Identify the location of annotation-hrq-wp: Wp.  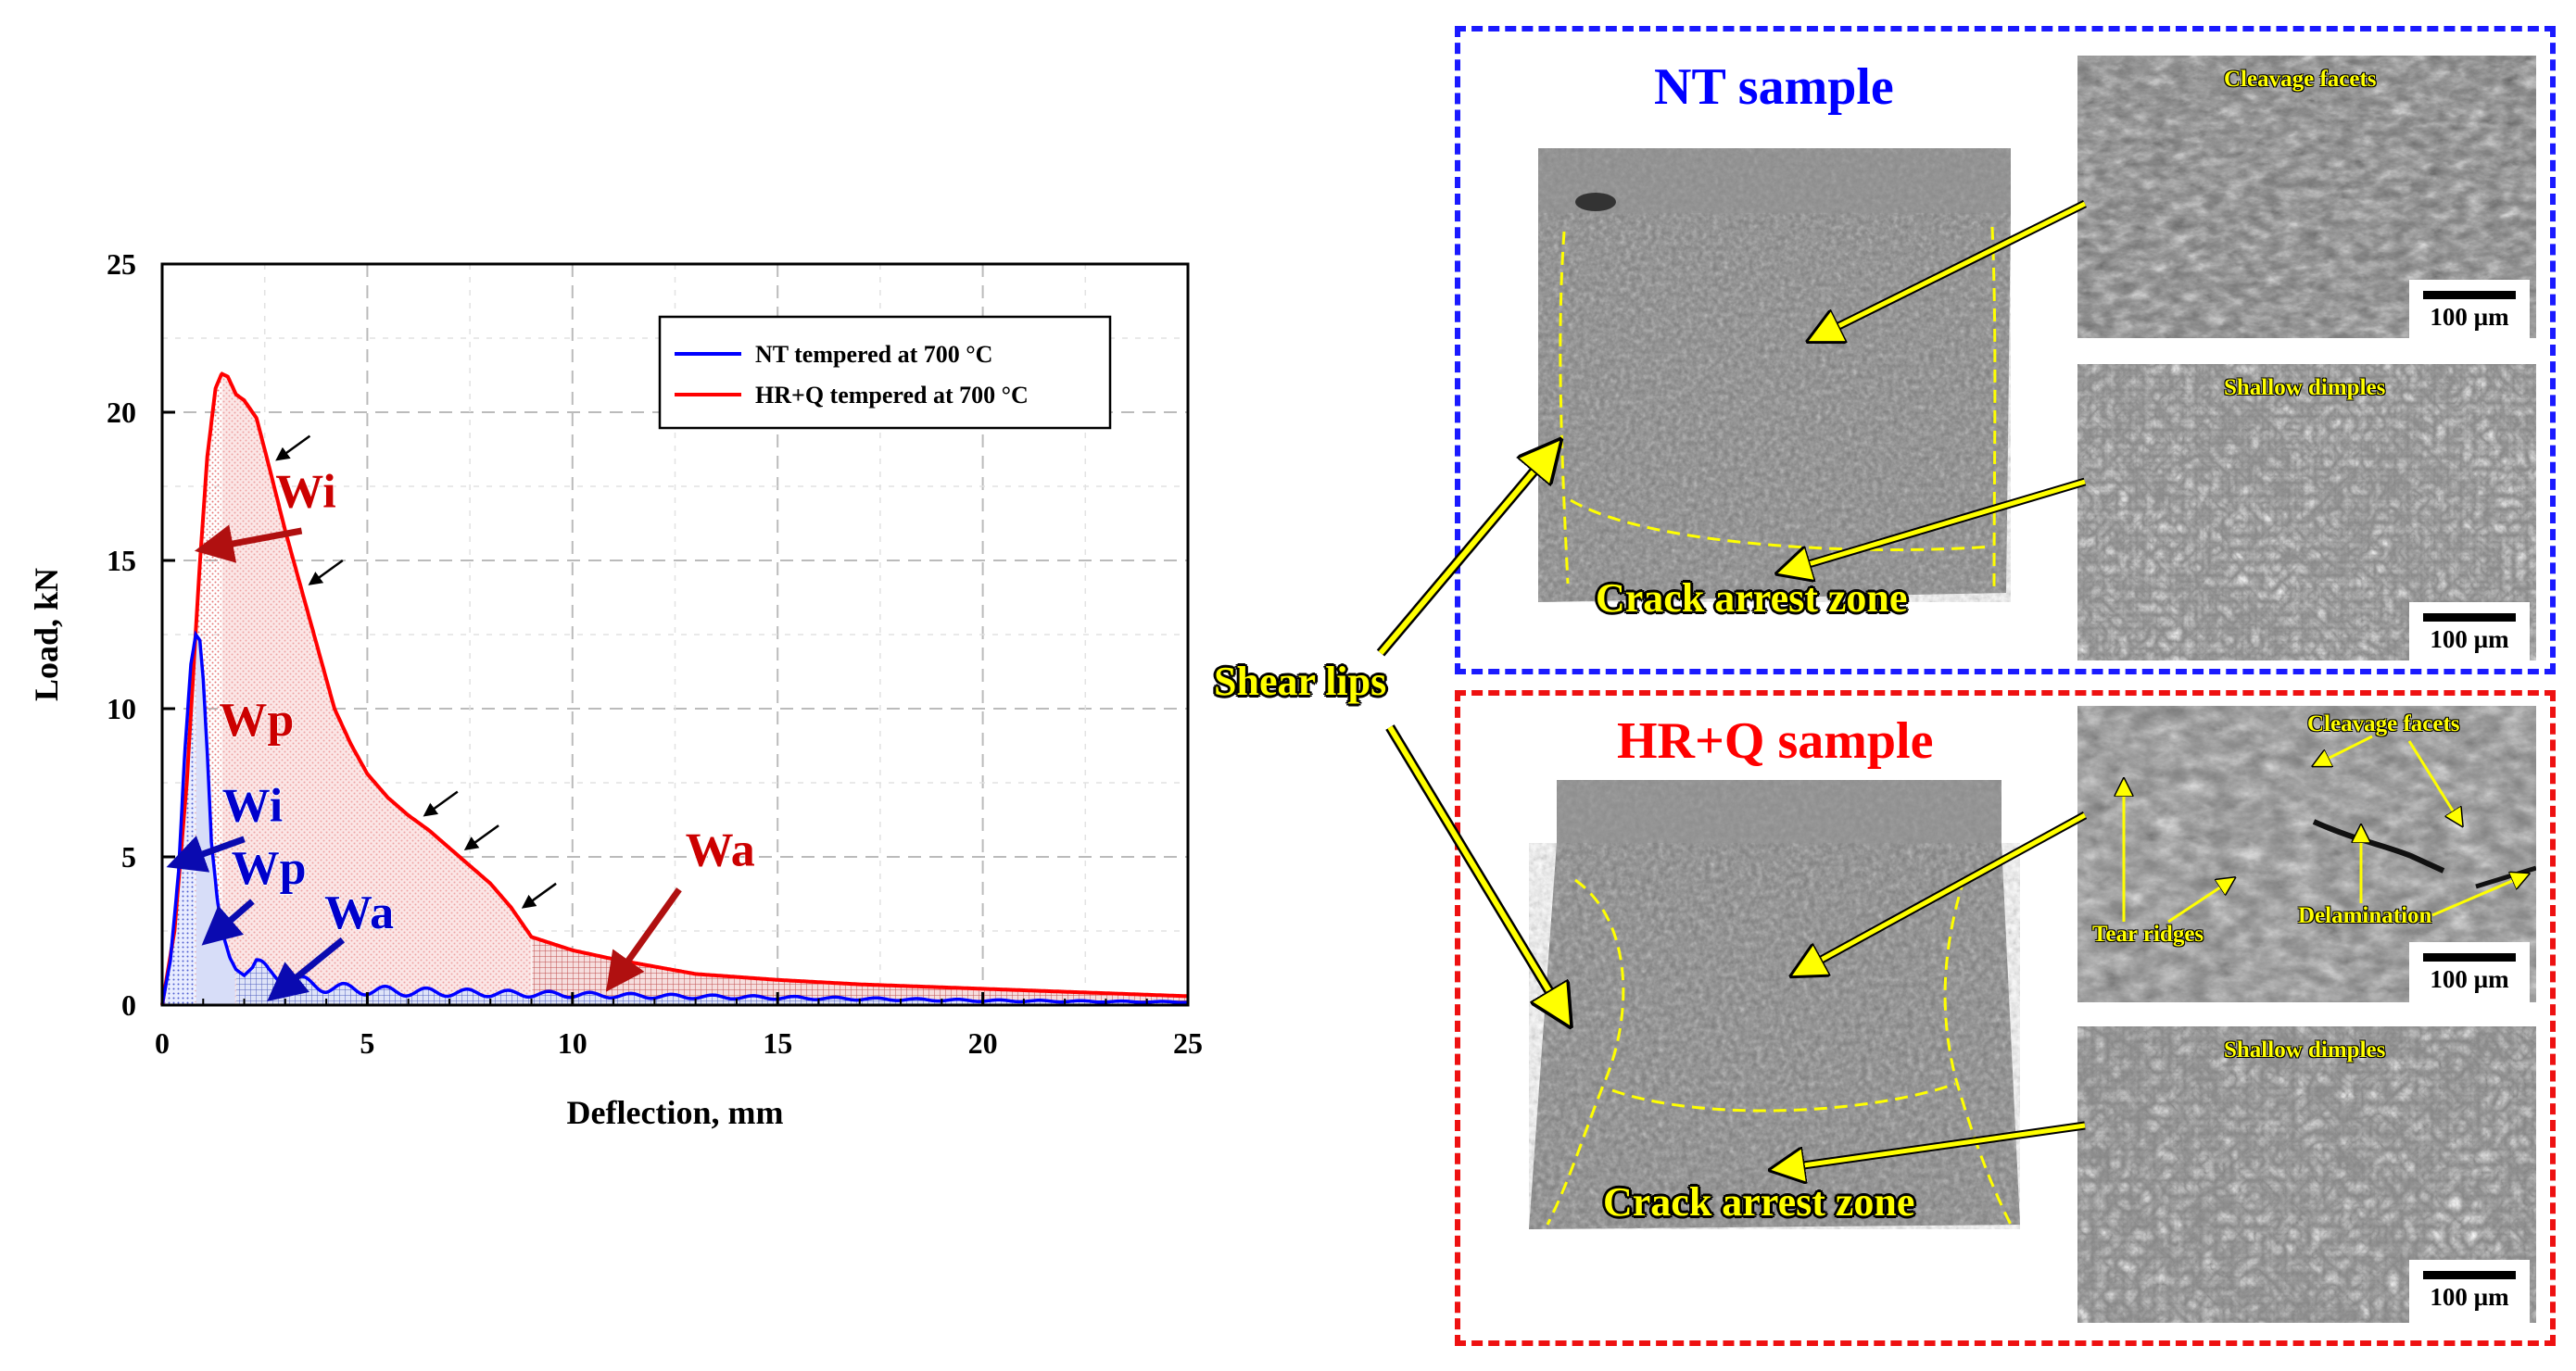
(256, 721).